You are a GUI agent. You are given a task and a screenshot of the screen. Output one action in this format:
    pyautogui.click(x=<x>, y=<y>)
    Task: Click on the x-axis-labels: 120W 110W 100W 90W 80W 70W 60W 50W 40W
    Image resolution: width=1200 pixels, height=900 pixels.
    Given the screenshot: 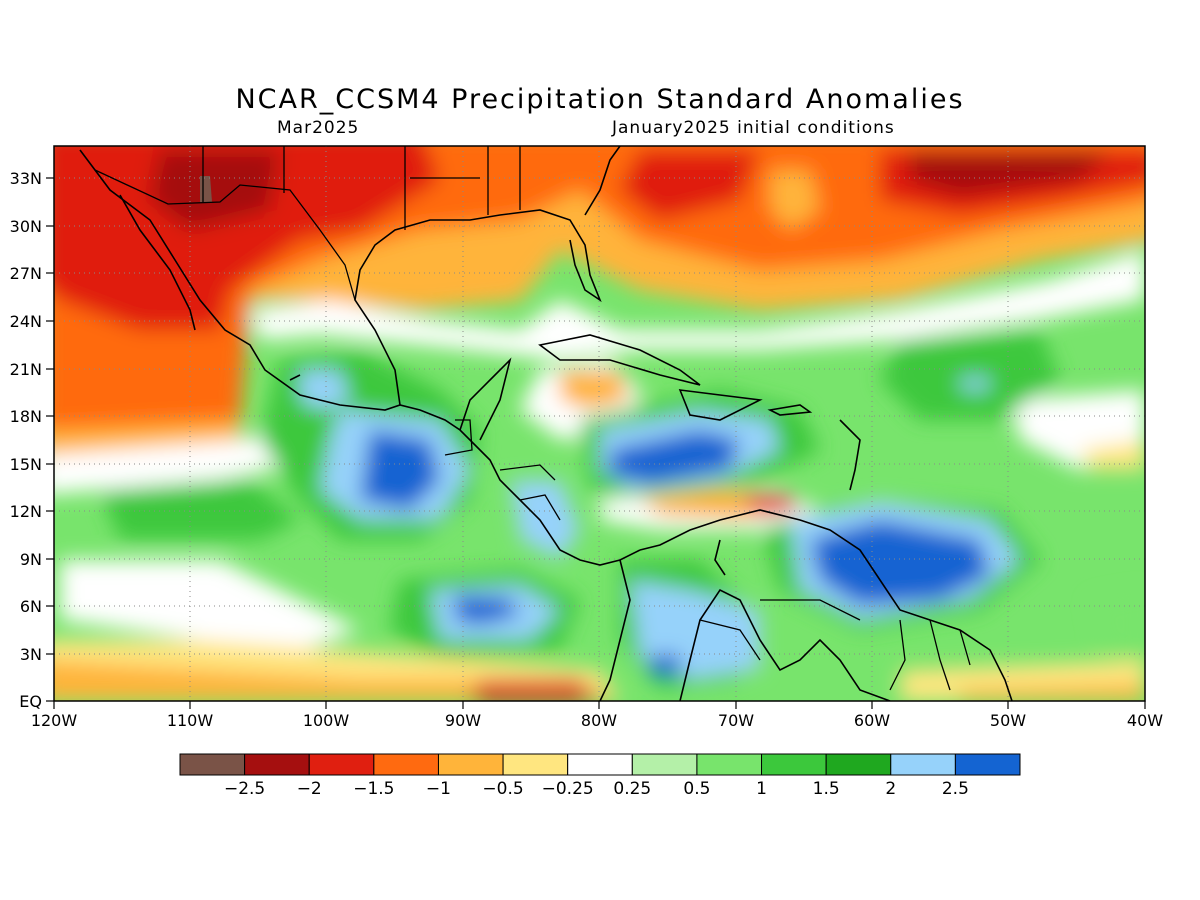 What is the action you would take?
    pyautogui.click(x=597, y=720)
    